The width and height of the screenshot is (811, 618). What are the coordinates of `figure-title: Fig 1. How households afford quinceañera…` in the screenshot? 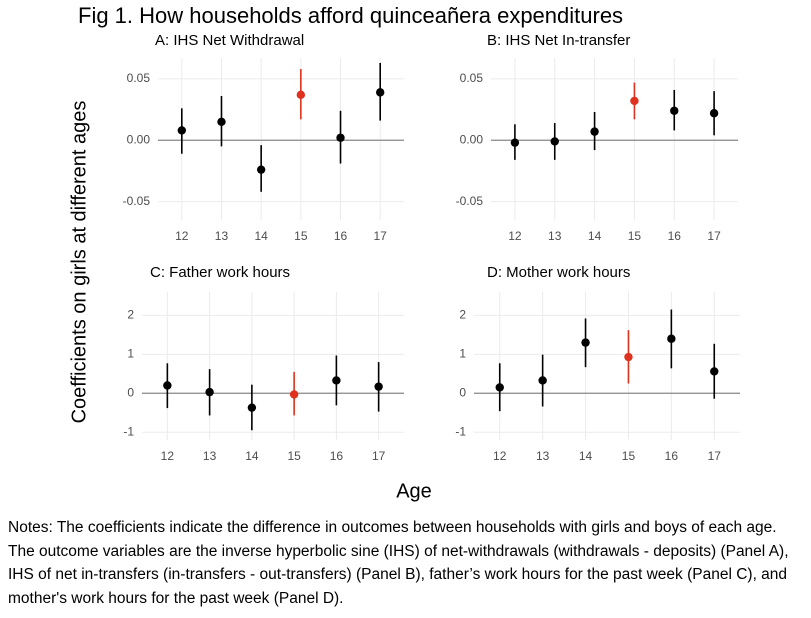 It's located at (350, 15).